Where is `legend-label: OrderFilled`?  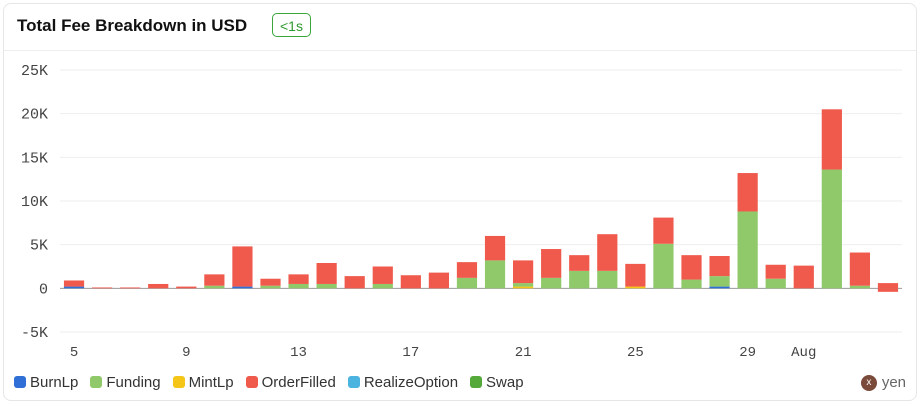 legend-label: OrderFilled is located at coordinates (298, 382).